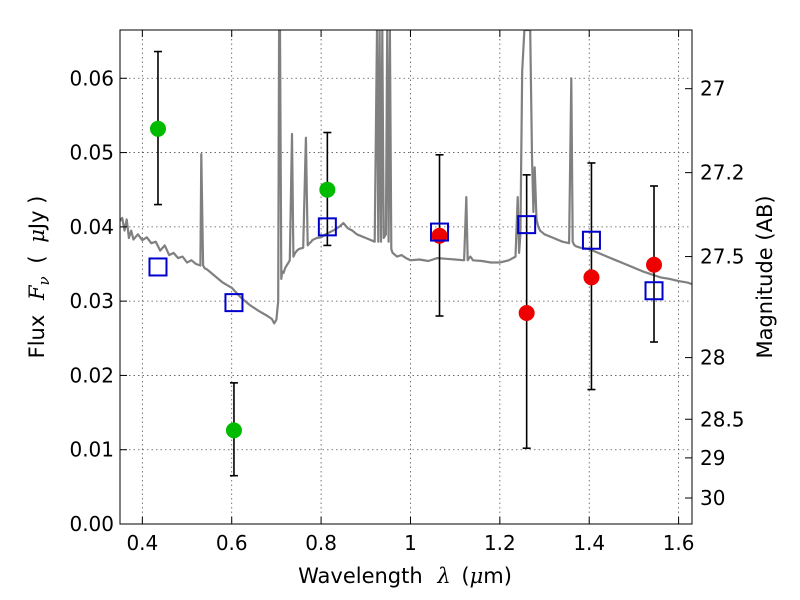 This screenshot has height=600, width=800. I want to click on y2-axis-label: Magnitude (AB), so click(765, 276).